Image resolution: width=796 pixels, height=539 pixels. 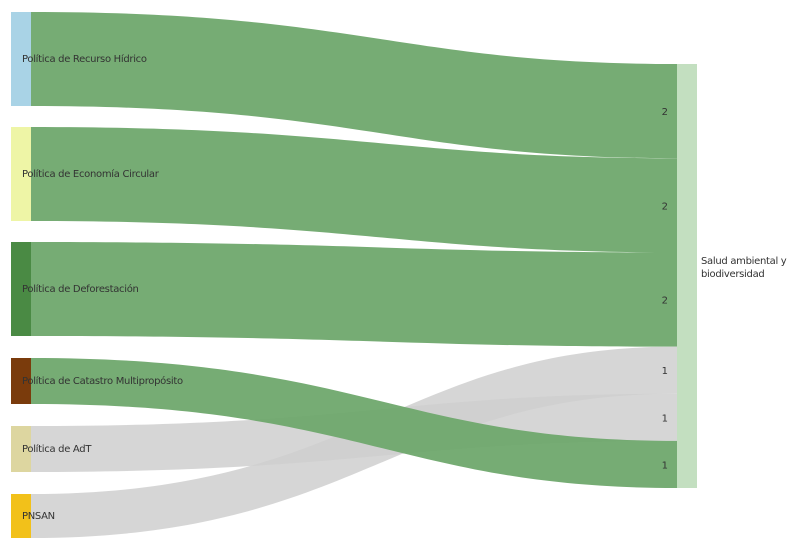 What do you see at coordinates (84, 59) in the screenshot?
I see `source-node-label: Política de Recurso Hídrico` at bounding box center [84, 59].